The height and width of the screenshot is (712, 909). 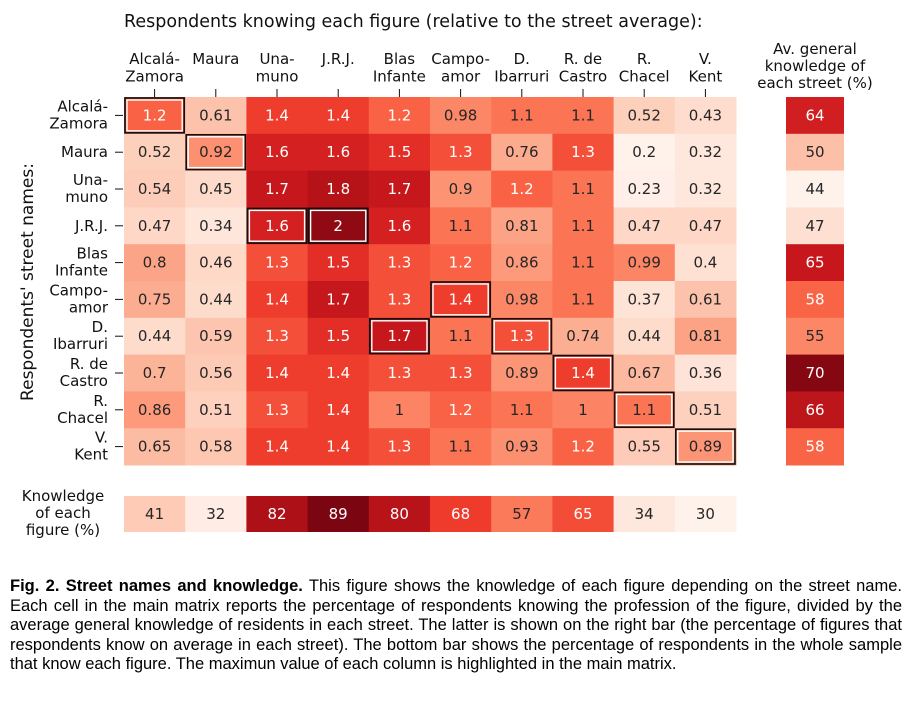 I want to click on column-tick-label: Chacel, so click(x=644, y=77).